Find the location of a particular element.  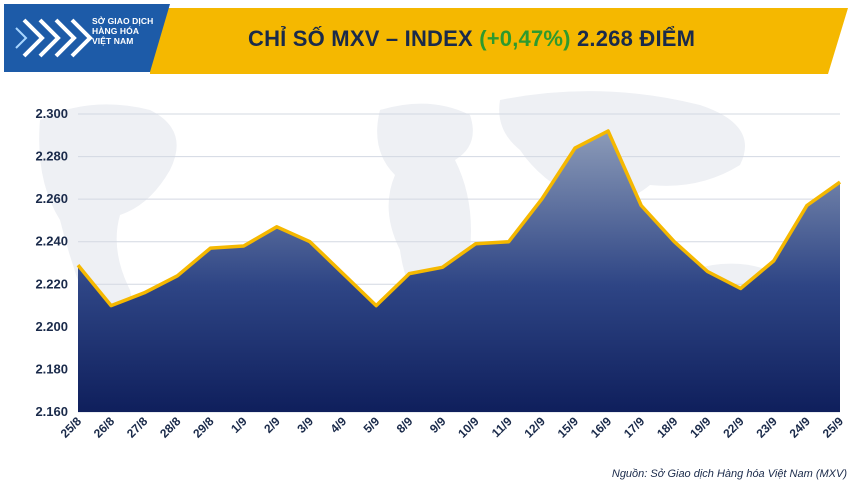

y-tick-label: 2.240 is located at coordinates (51, 241).